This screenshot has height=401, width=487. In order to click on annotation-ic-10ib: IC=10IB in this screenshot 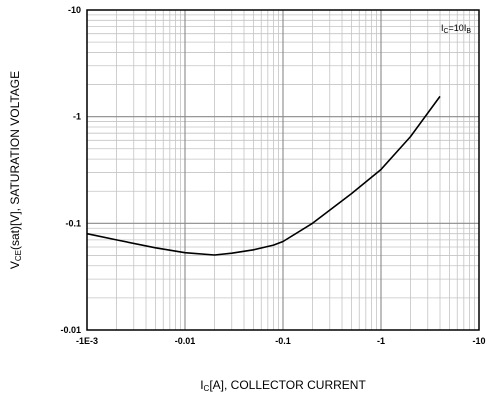, I will do `click(456, 29)`.